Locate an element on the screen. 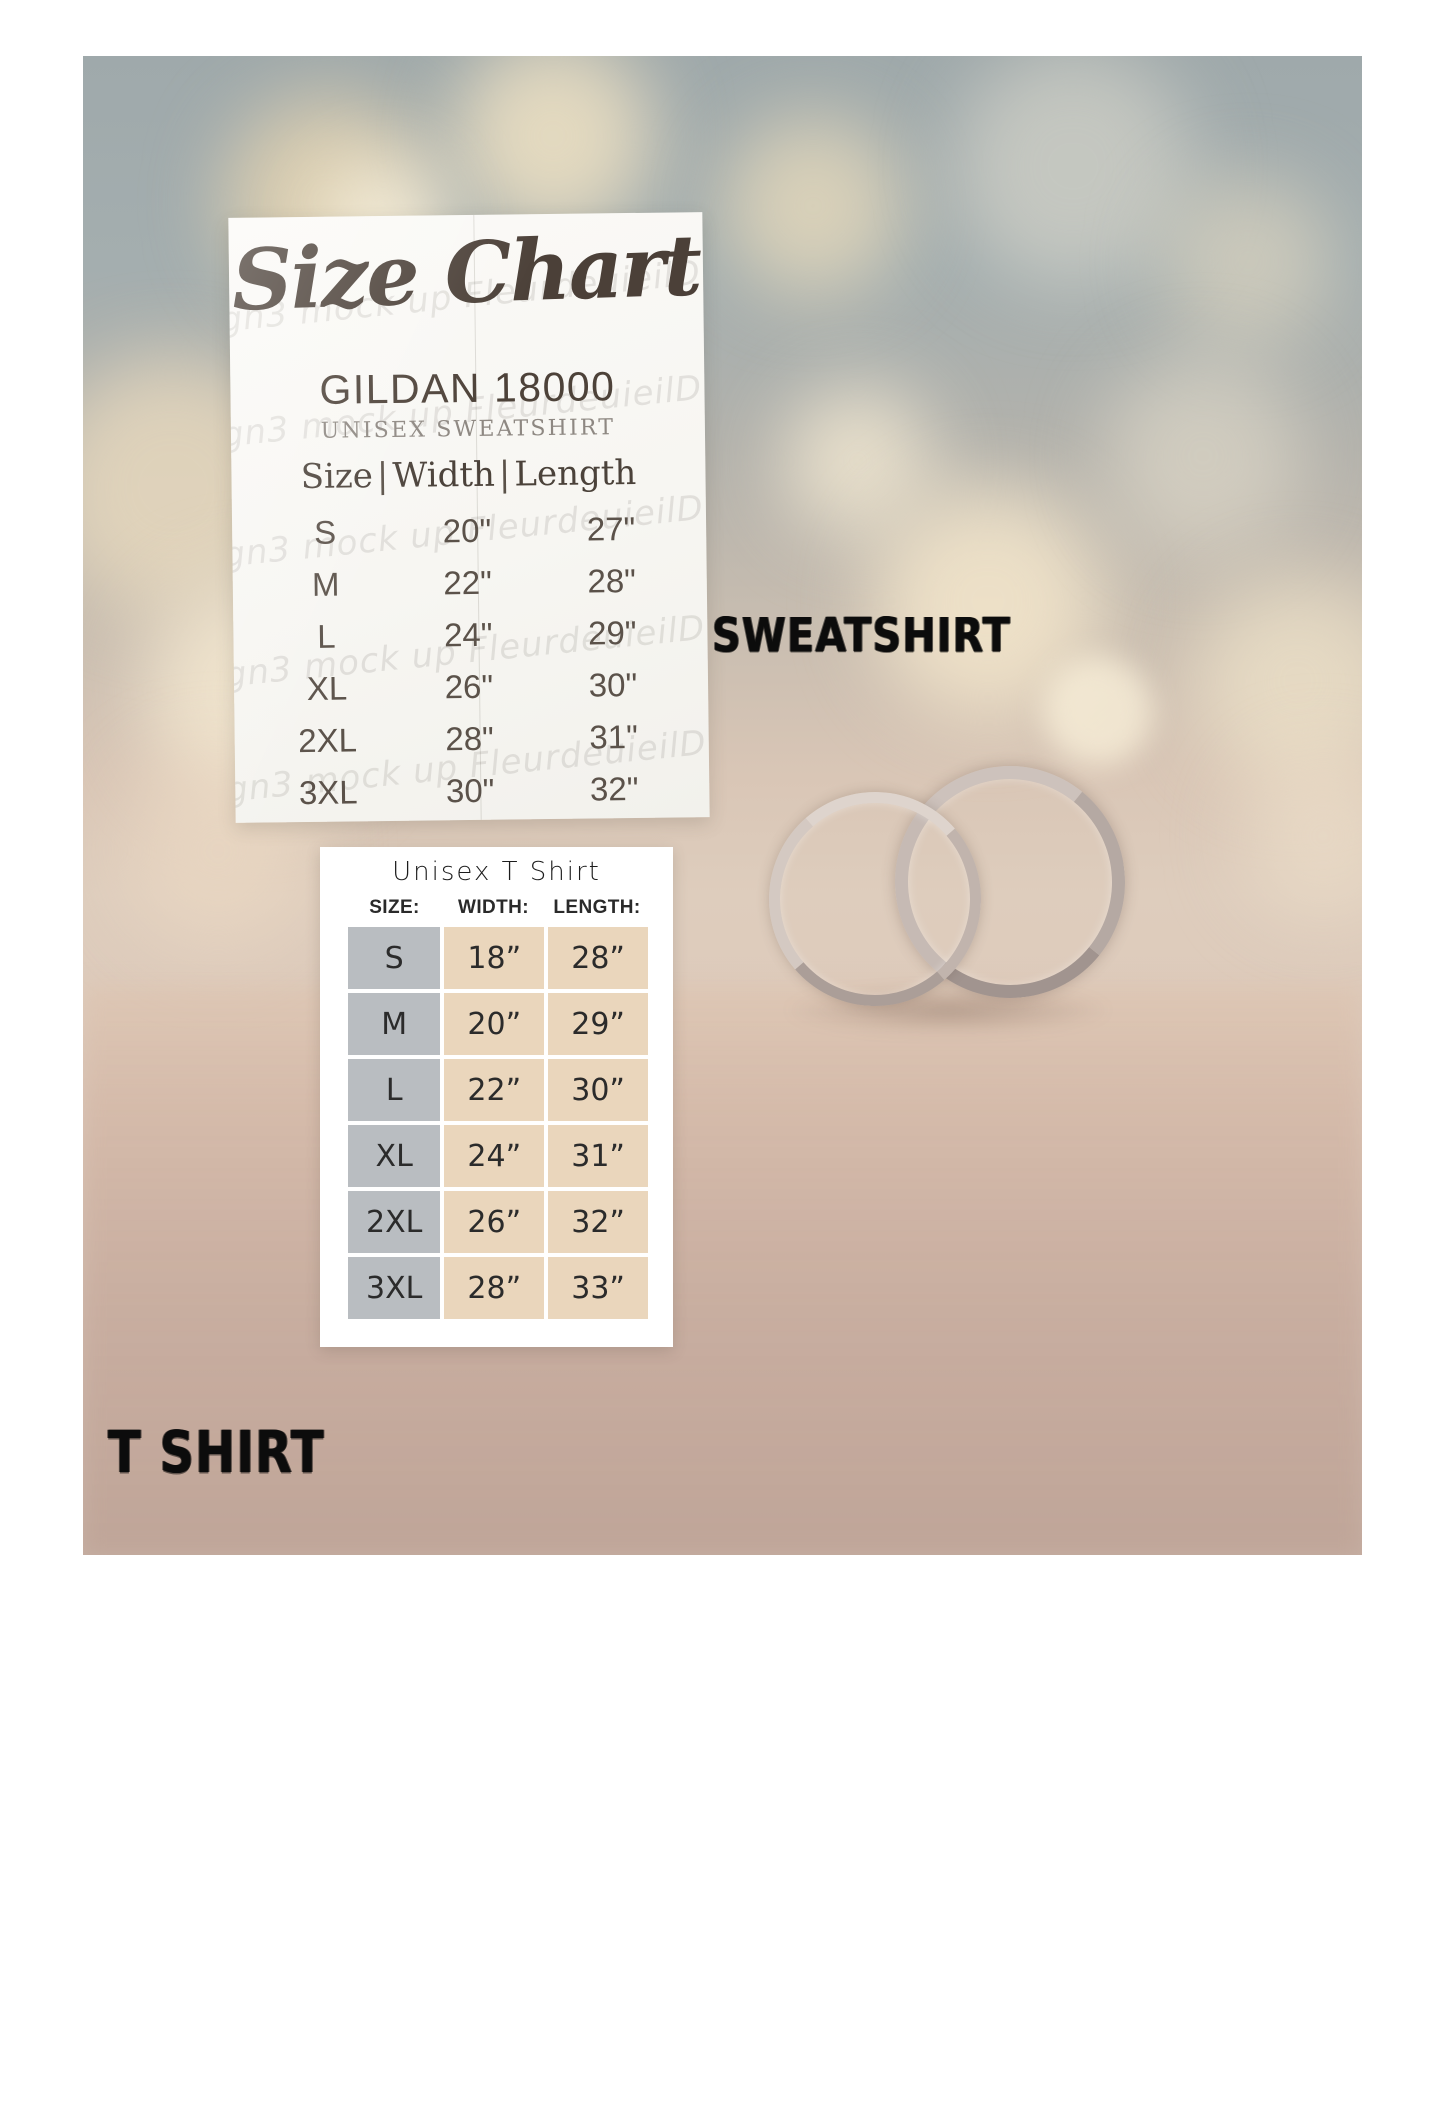 This screenshot has width=1445, height=2111. cell-width: 30" is located at coordinates (470, 790).